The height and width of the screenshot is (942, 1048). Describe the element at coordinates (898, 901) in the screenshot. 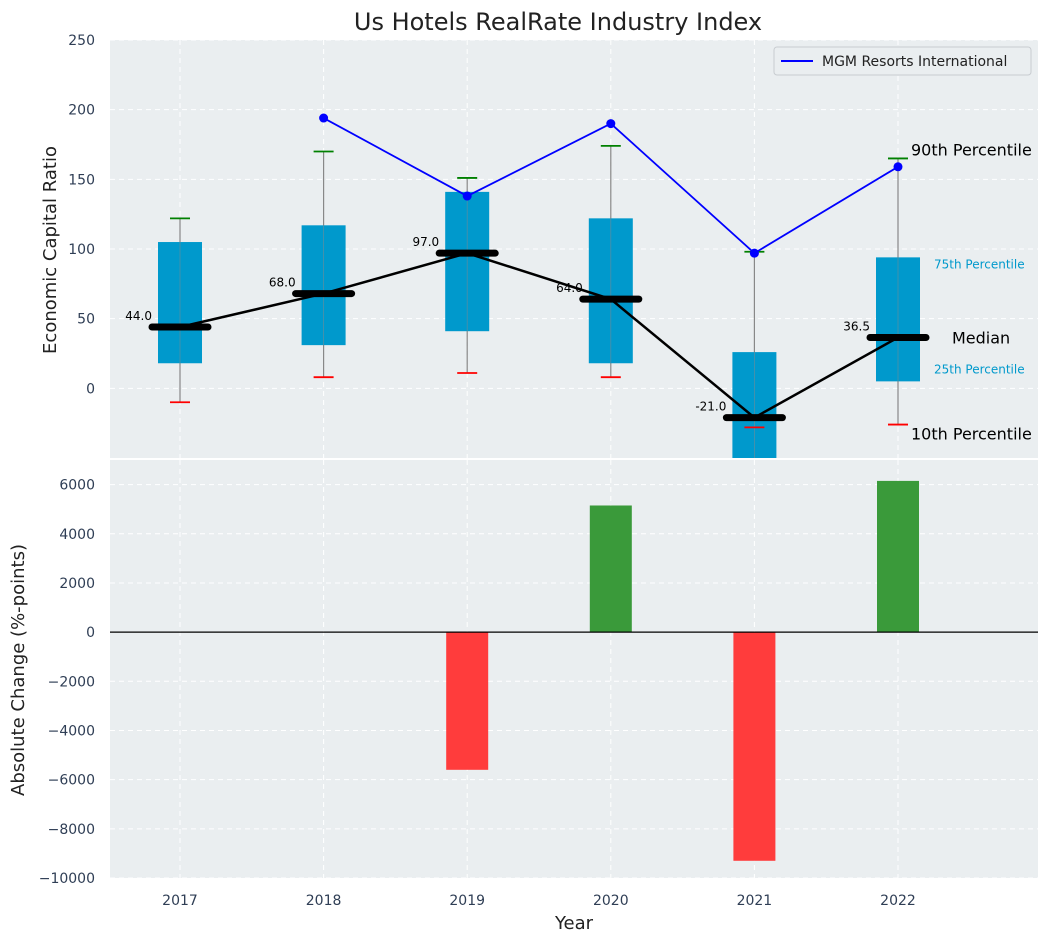

I see `x-tick-label: 2022` at that location.